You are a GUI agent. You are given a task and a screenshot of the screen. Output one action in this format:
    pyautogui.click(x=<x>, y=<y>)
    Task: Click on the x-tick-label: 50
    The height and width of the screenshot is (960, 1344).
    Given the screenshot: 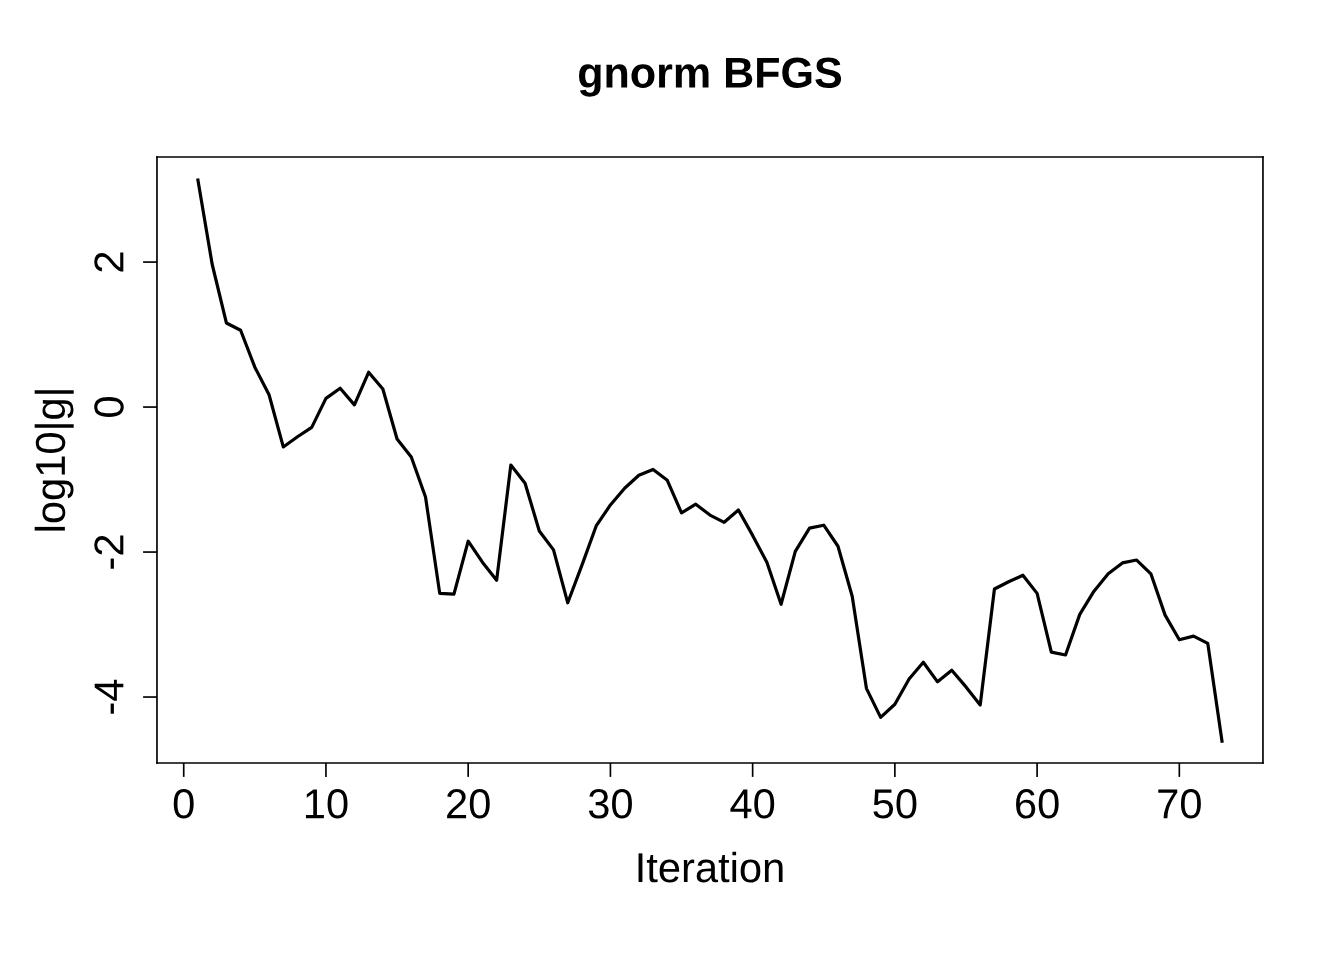 What is the action you would take?
    pyautogui.click(x=895, y=804)
    